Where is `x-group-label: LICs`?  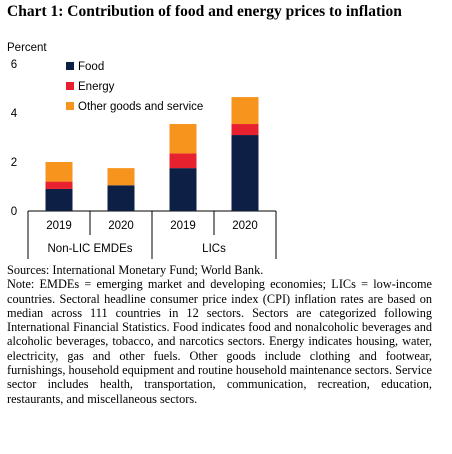 x-group-label: LICs is located at coordinates (214, 249).